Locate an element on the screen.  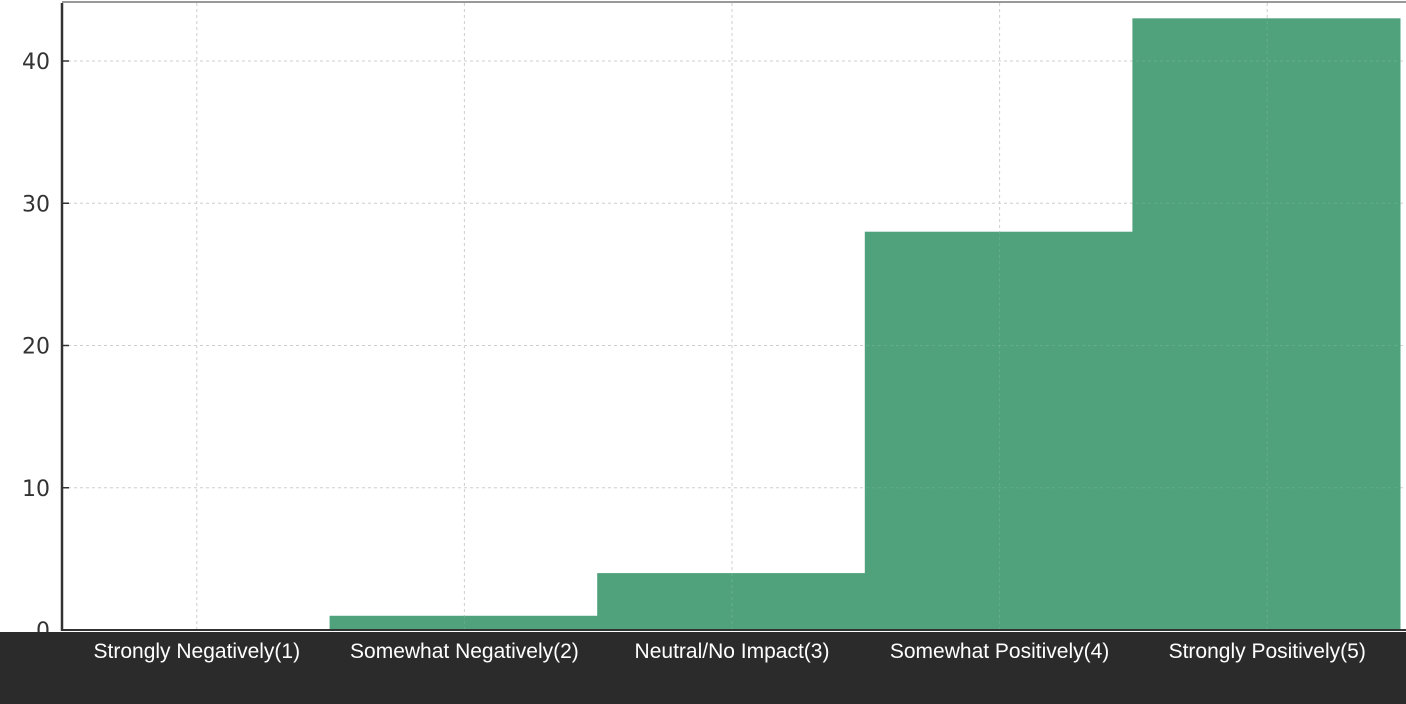
x-tick-label: Neutral/No Impact(3) is located at coordinates (732, 651).